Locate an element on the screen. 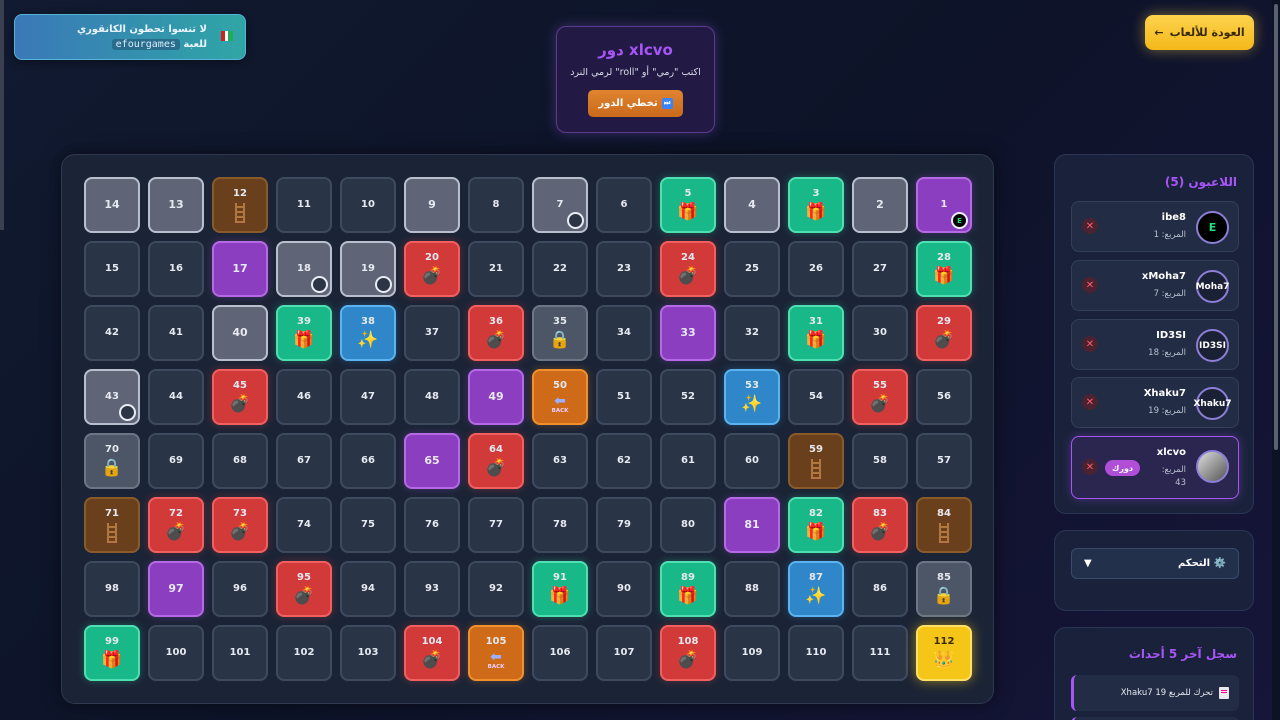 The height and width of the screenshot is (720, 1280). board-cell-88: 88 is located at coordinates (752, 589).